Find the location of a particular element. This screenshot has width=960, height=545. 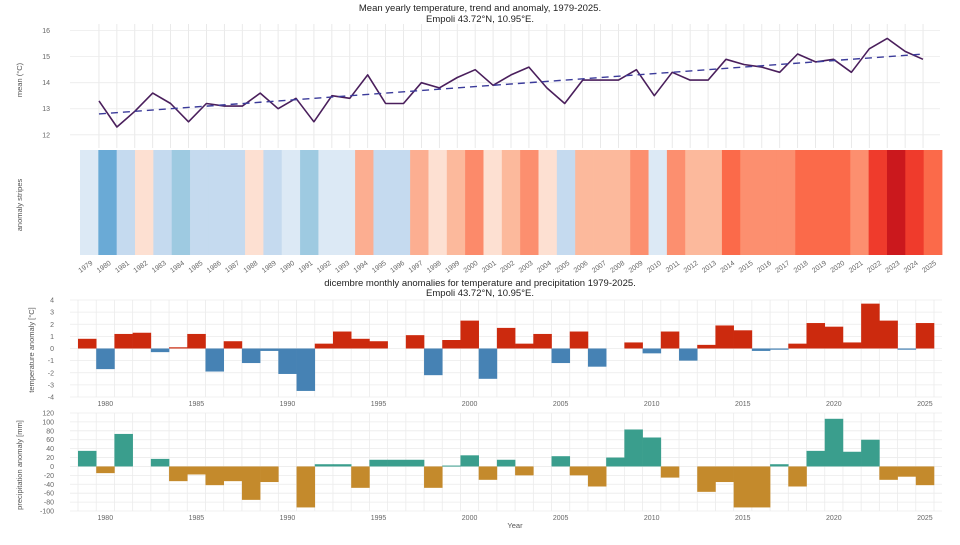

y-tick-label: 14 is located at coordinates (46, 83).